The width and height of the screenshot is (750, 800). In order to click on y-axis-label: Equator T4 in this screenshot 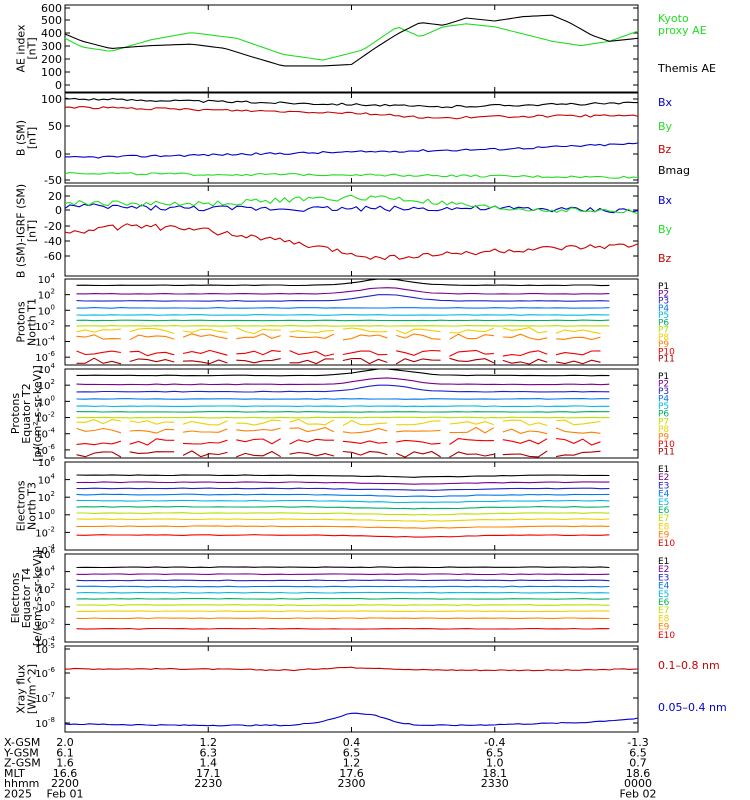, I will do `click(26, 598)`.